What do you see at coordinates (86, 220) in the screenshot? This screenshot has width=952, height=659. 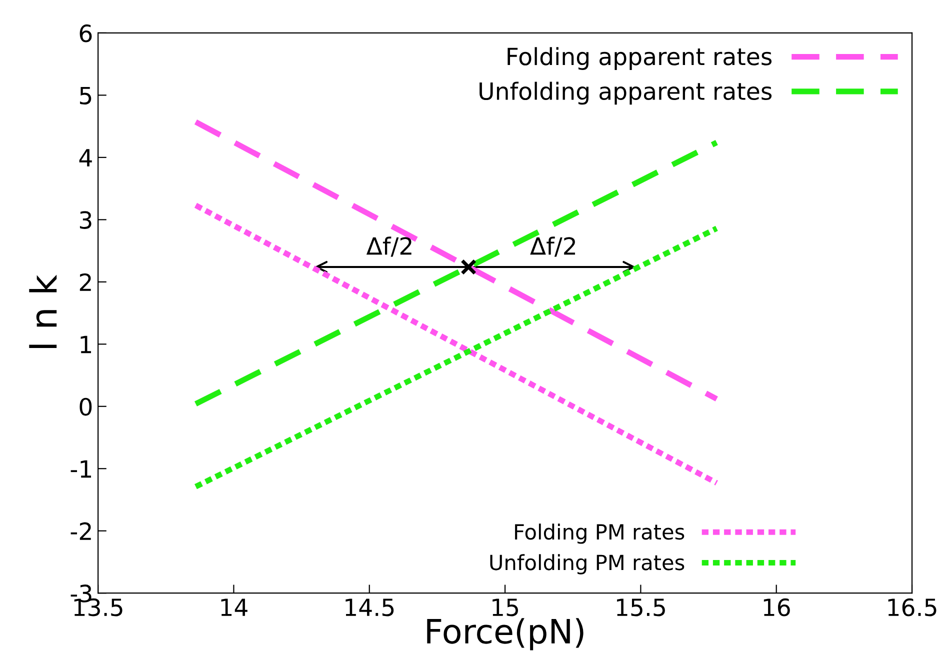 I see `y-tick-label: 3` at bounding box center [86, 220].